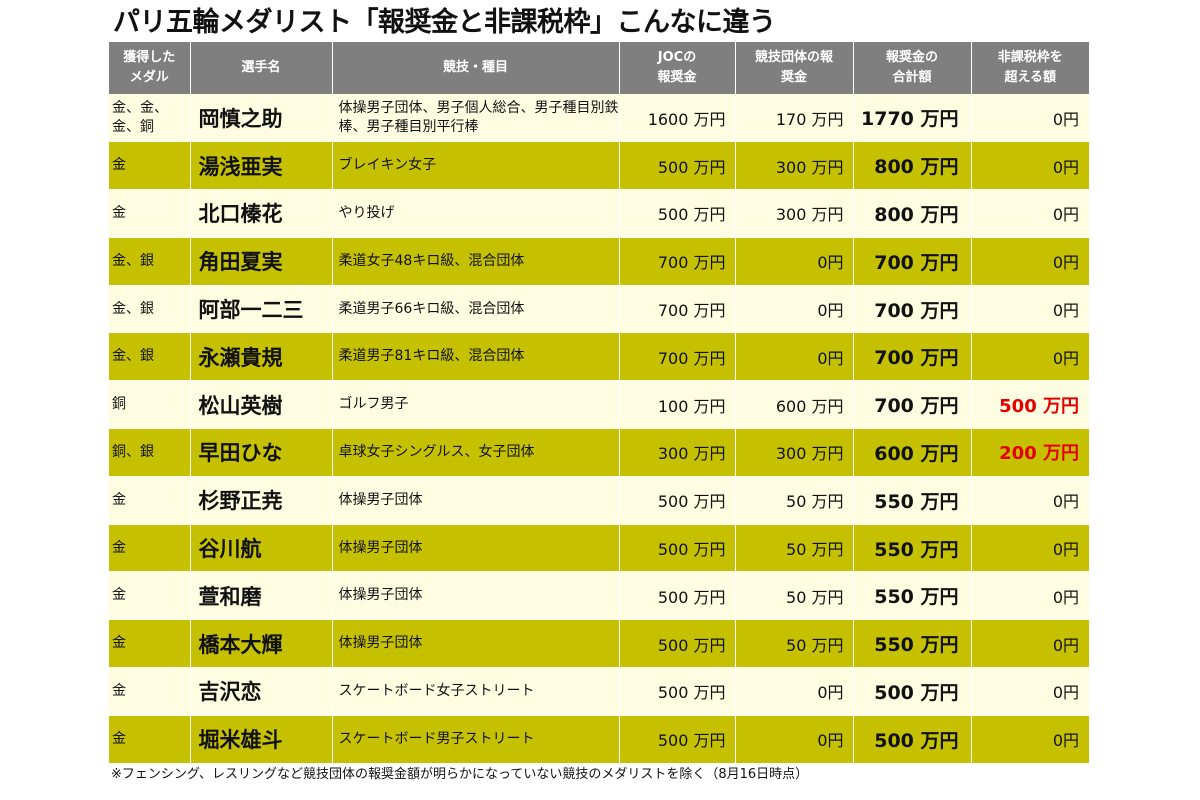 This screenshot has width=1200, height=800. I want to click on table-row: 金、銀 阿部一二三 柔道男子66キロ級、混合団体 700 万円 0円 700 万円 0円, so click(599, 309).